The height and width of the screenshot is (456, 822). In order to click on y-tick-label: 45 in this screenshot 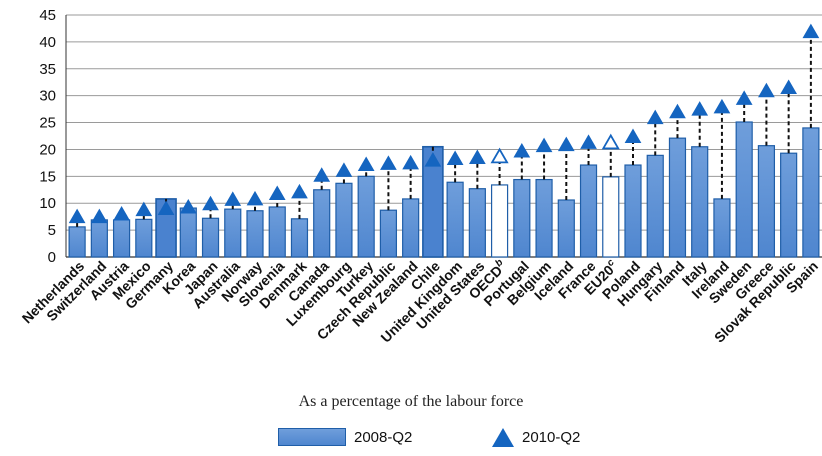, I will do `click(47, 15)`.